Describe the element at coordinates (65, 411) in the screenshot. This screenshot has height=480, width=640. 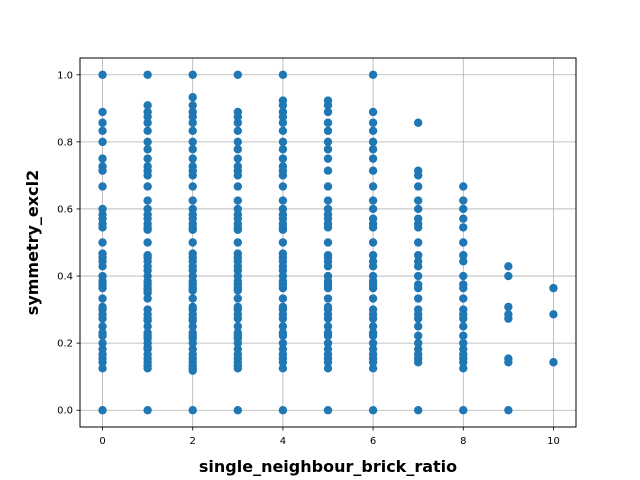
I see `y-tick-label: 0.0` at that location.